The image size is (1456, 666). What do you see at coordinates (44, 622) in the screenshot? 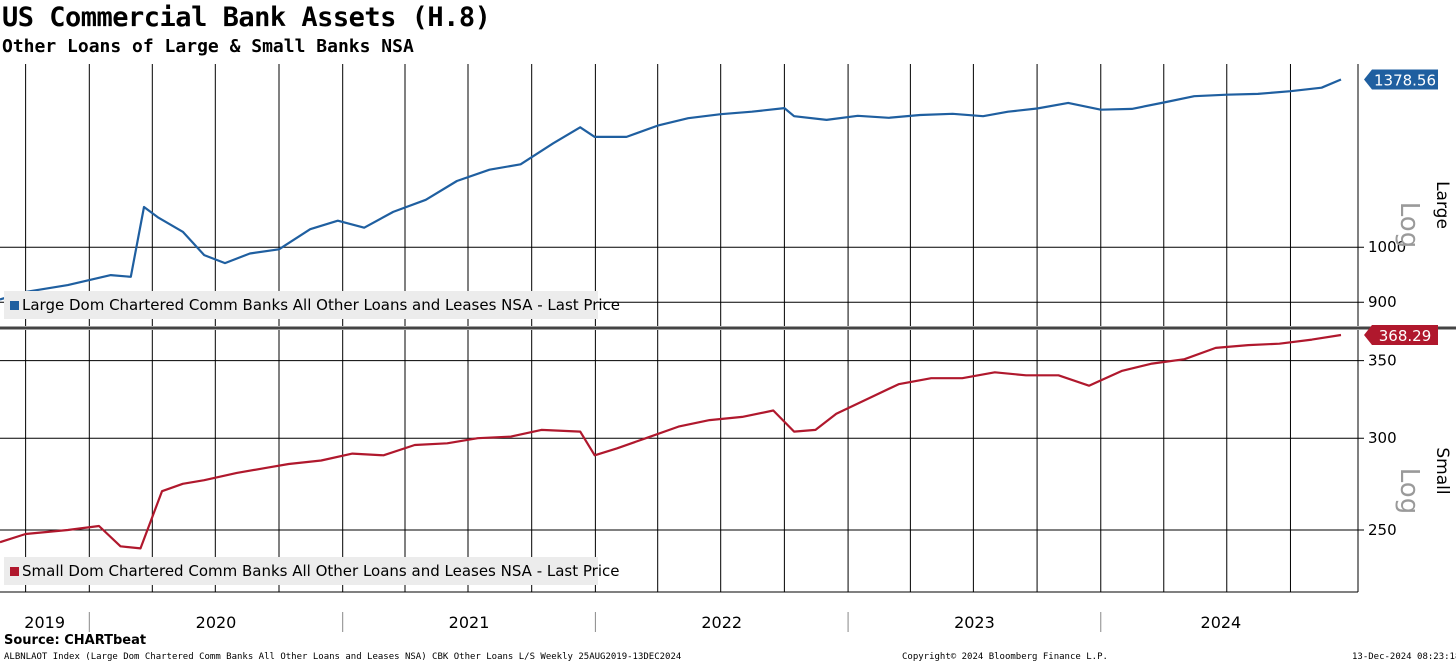
I see `x-year-label: 2019` at bounding box center [44, 622].